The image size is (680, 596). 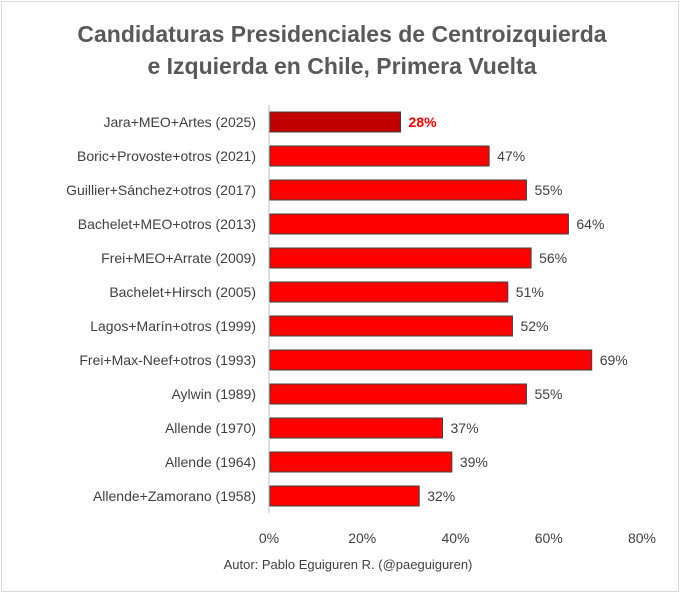 I want to click on category-label: Guillier+Sánchez+otros (2017), so click(x=161, y=190).